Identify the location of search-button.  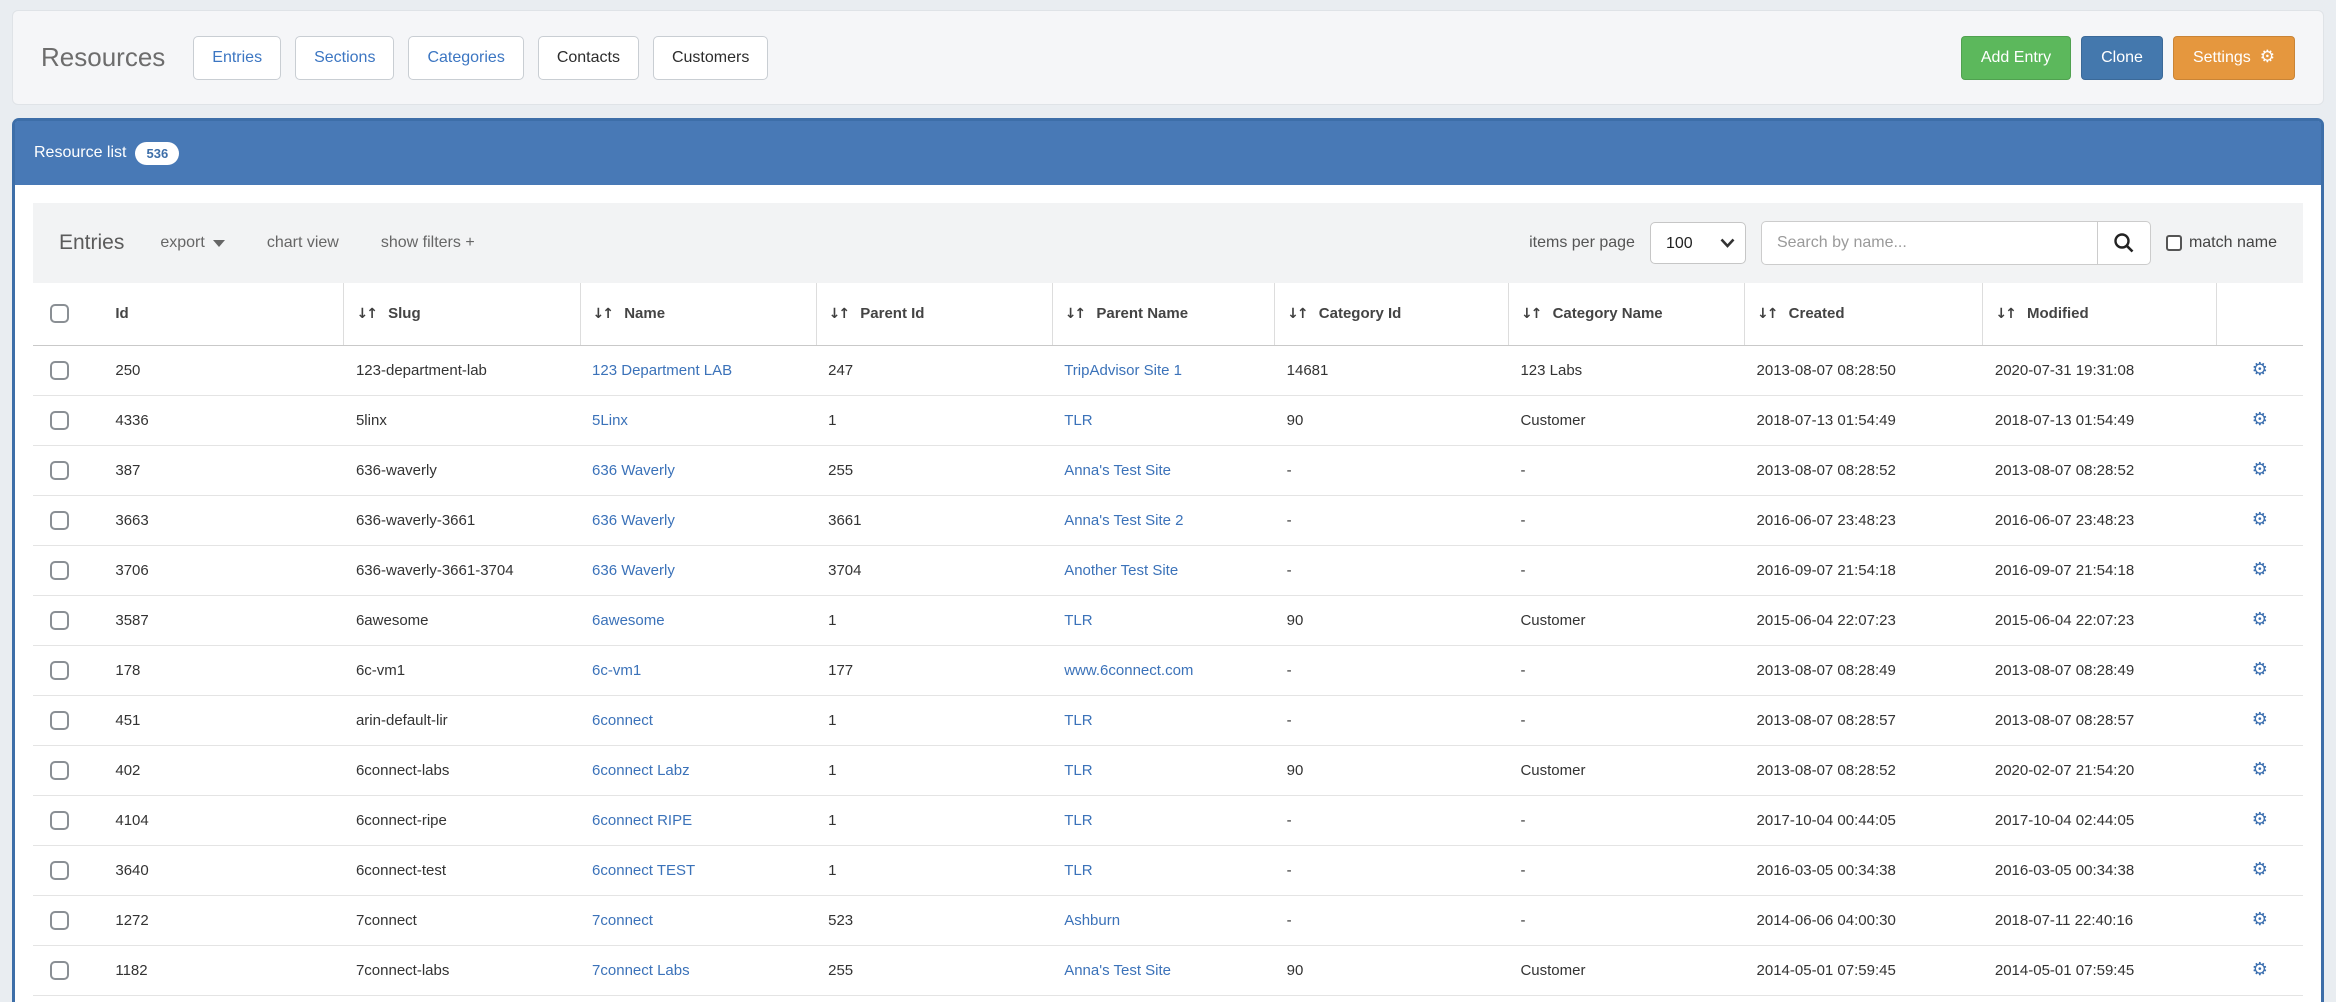
(2123, 243).